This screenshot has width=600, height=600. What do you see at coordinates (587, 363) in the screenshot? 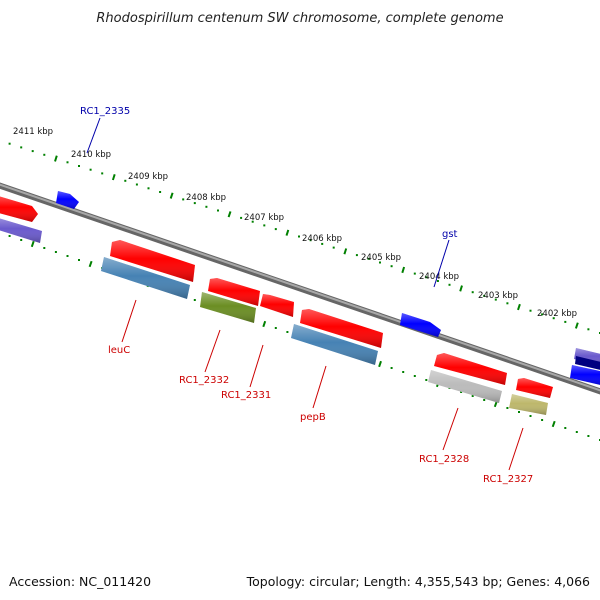
I see `gene-navy-right-edge` at bounding box center [587, 363].